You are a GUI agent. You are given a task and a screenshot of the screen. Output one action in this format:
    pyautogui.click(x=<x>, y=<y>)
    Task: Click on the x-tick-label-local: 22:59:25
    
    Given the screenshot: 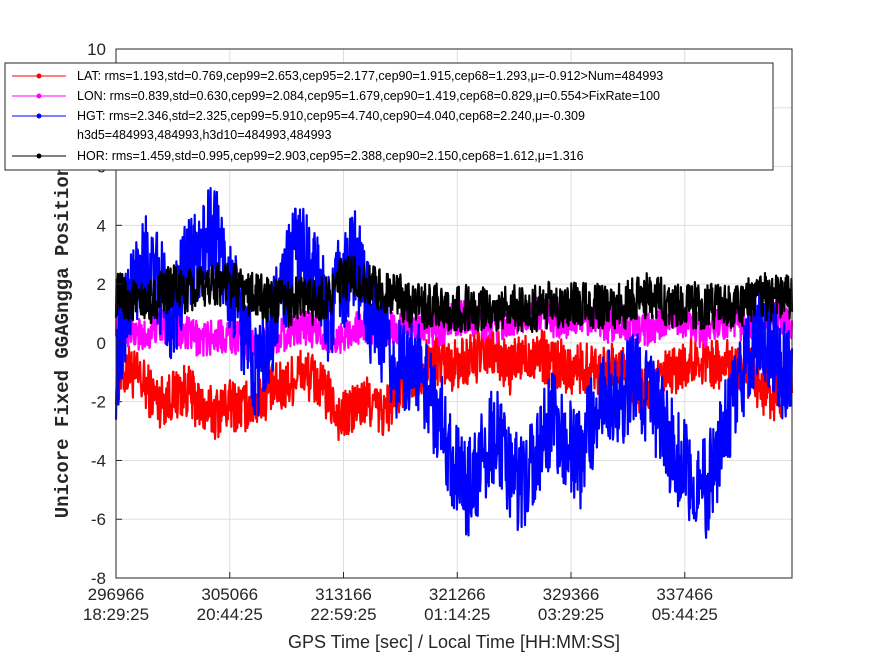 What is the action you would take?
    pyautogui.click(x=343, y=614)
    